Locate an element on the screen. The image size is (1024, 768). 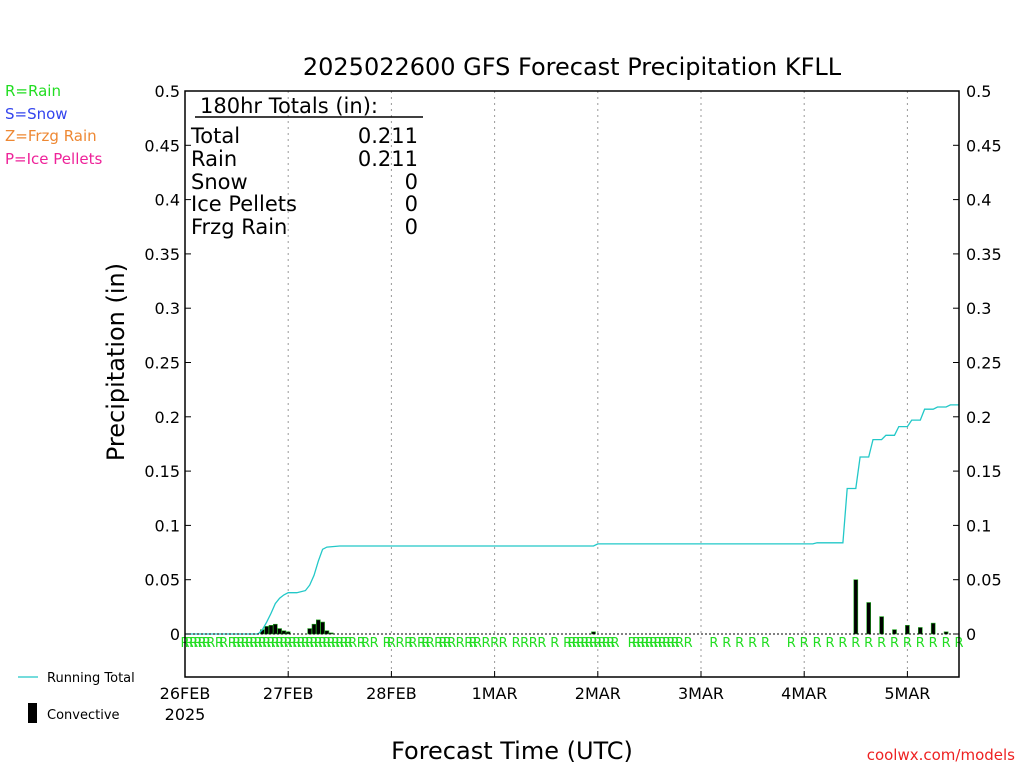
x-tick-label: 1MAR is located at coordinates (495, 693).